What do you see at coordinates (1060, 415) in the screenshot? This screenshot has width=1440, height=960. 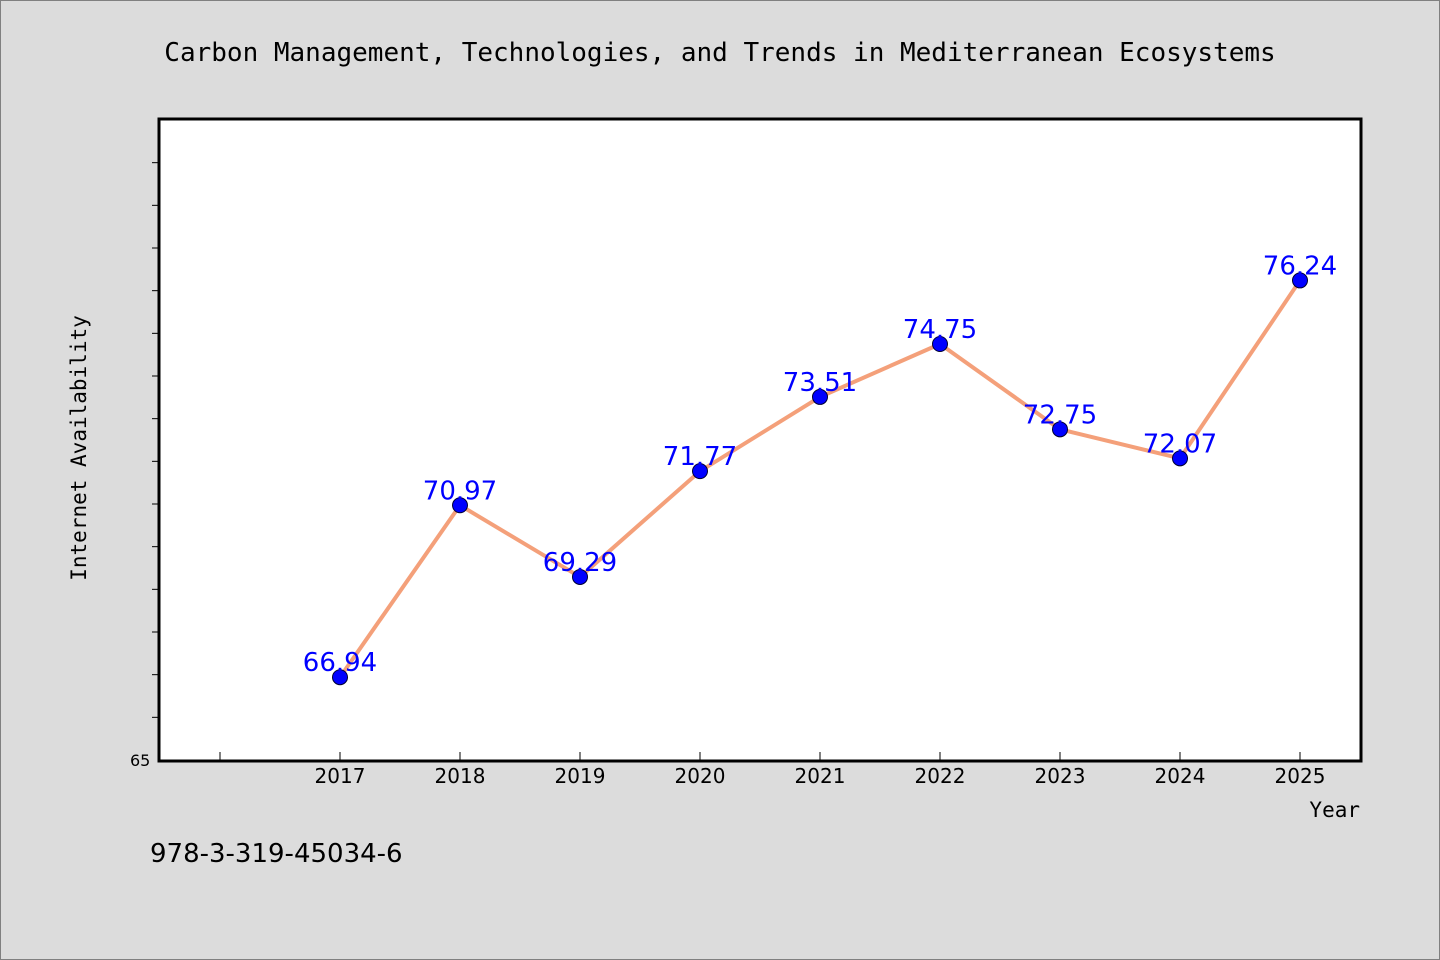 I see `data-label: 72.75` at bounding box center [1060, 415].